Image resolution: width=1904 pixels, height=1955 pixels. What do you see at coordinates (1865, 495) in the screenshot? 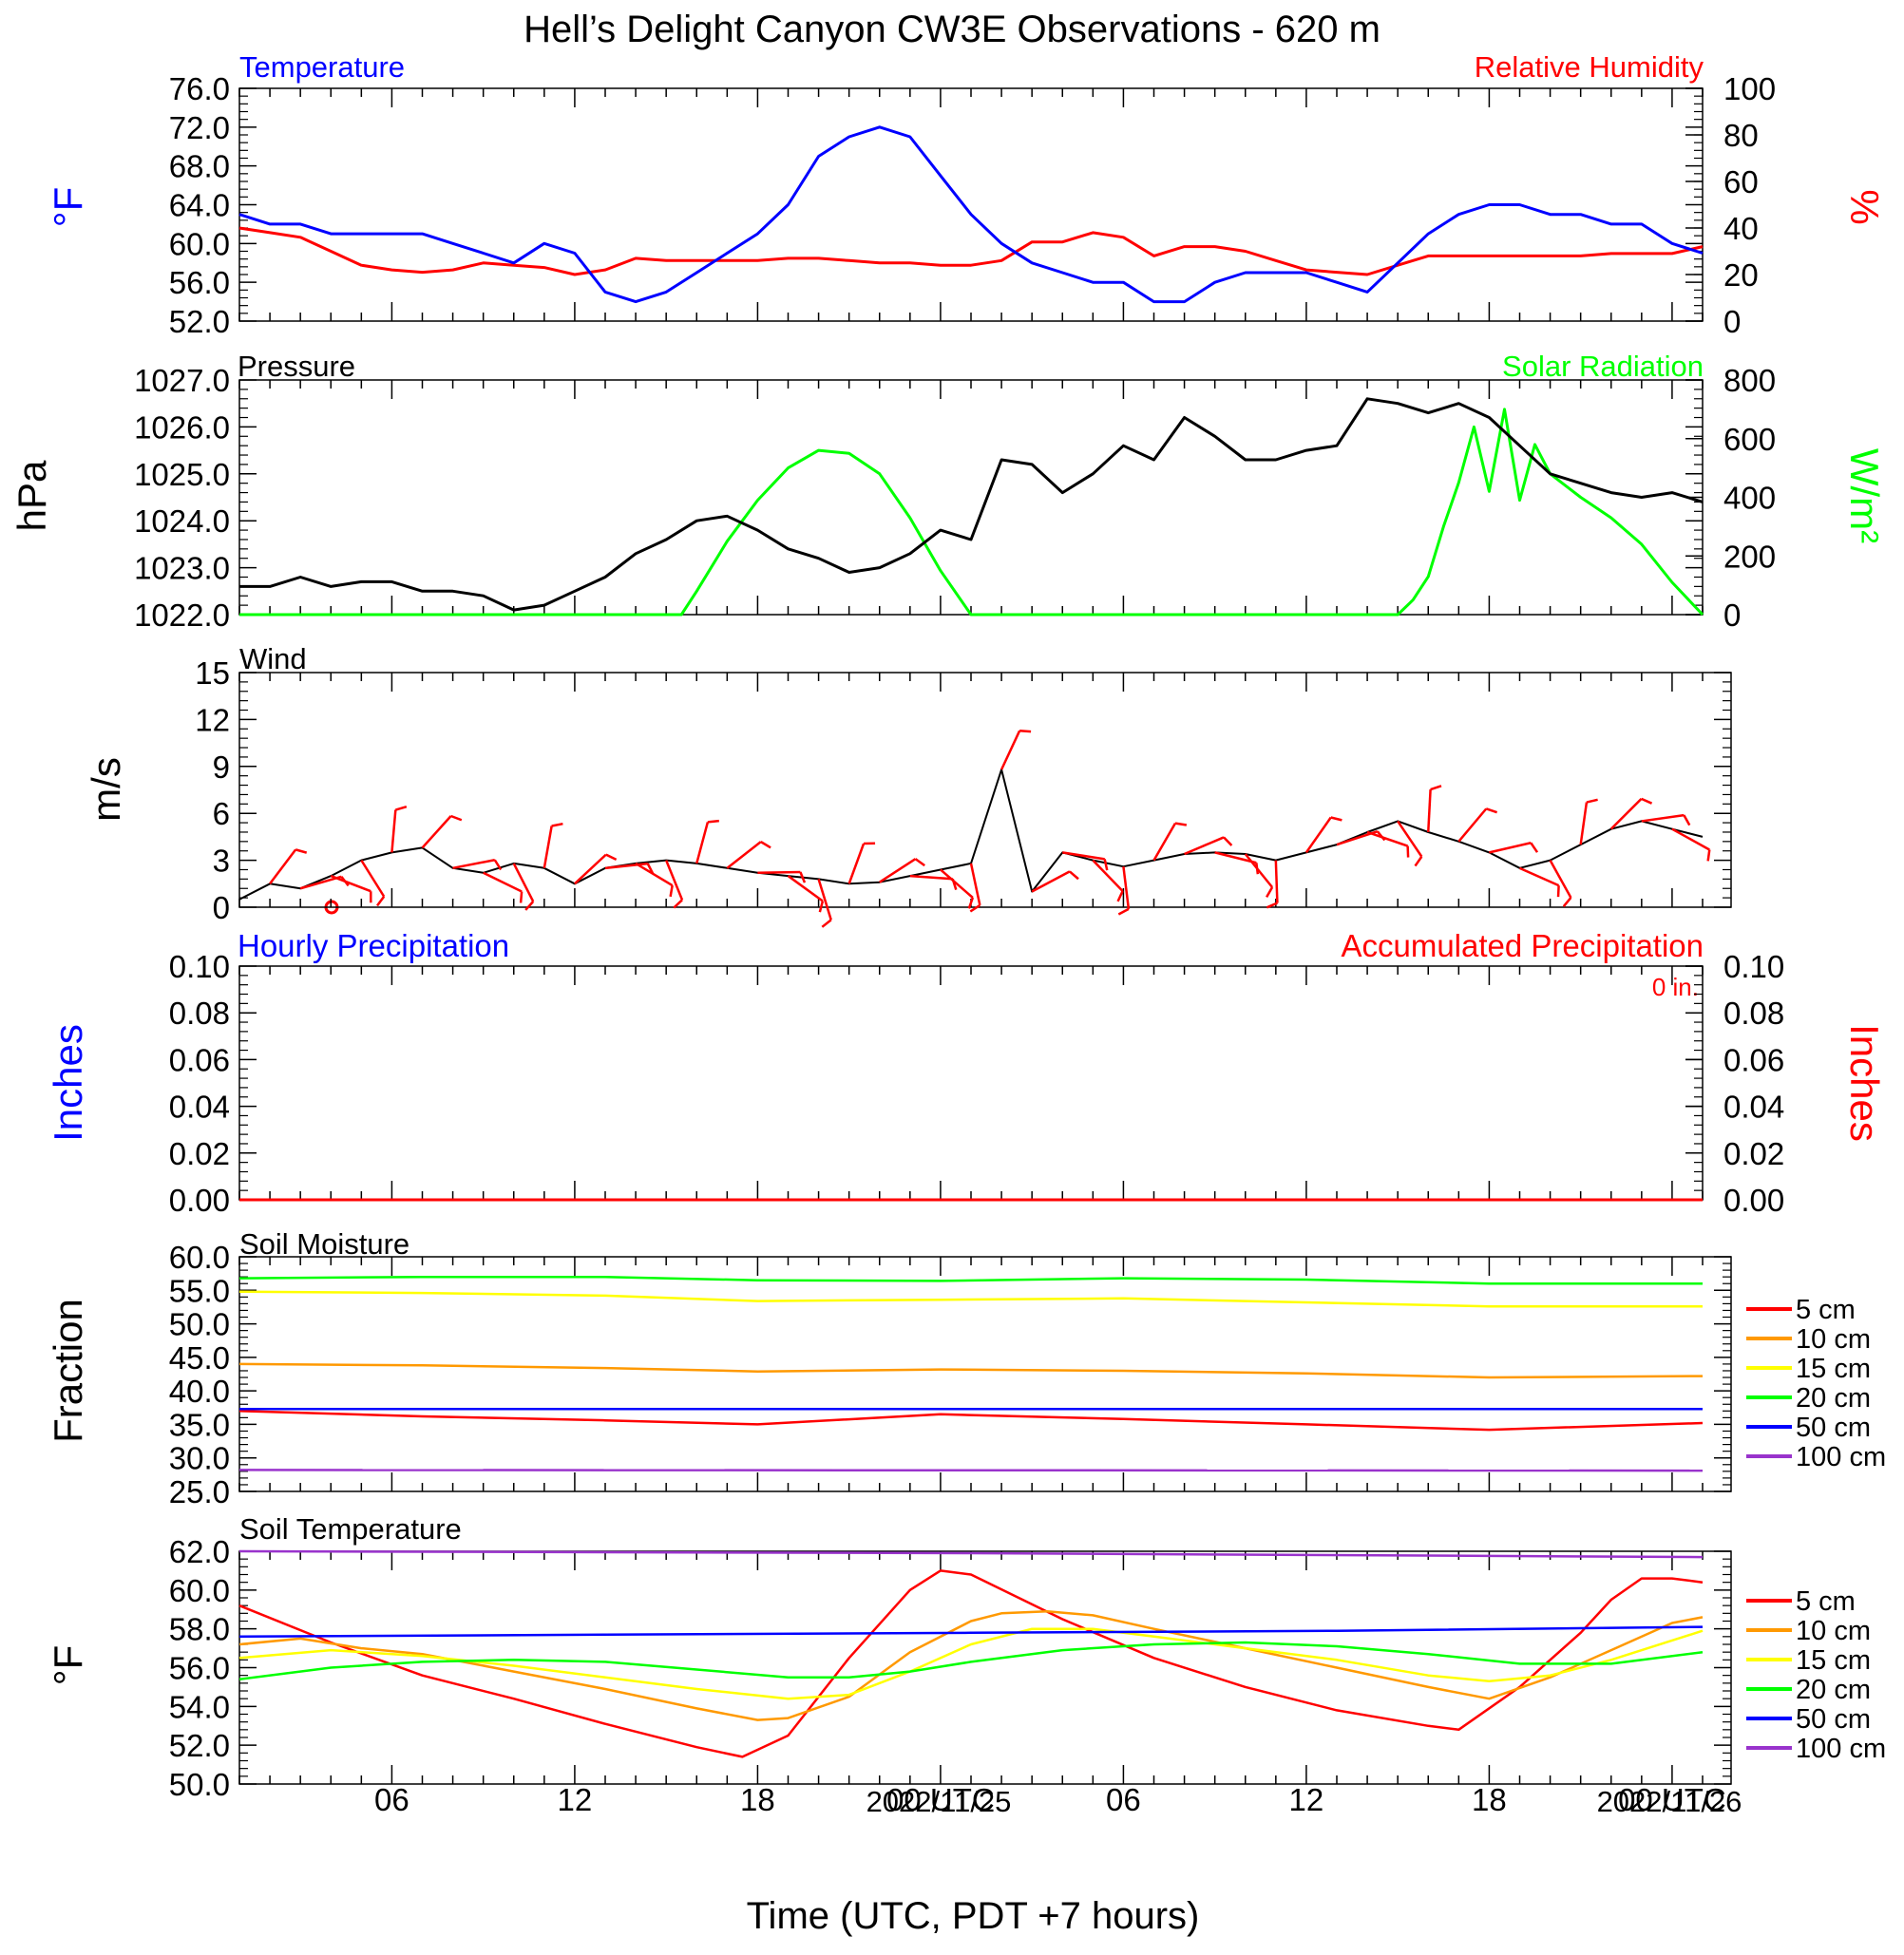
I see `solar-axis-unit: W/m²` at bounding box center [1865, 495].